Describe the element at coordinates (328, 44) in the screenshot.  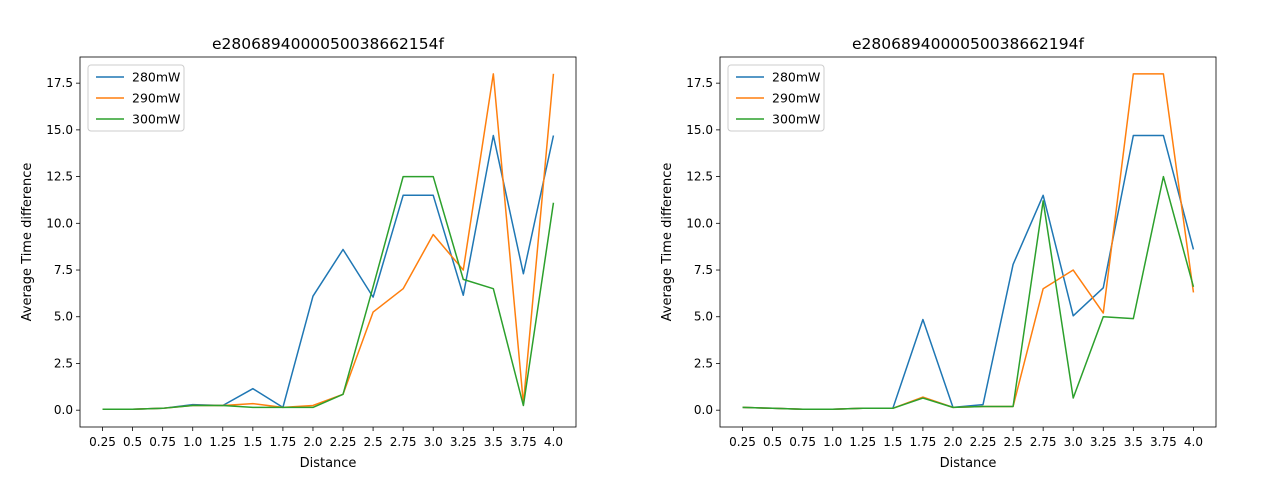
I see `chart-title: e280689400005003866215​4f` at that location.